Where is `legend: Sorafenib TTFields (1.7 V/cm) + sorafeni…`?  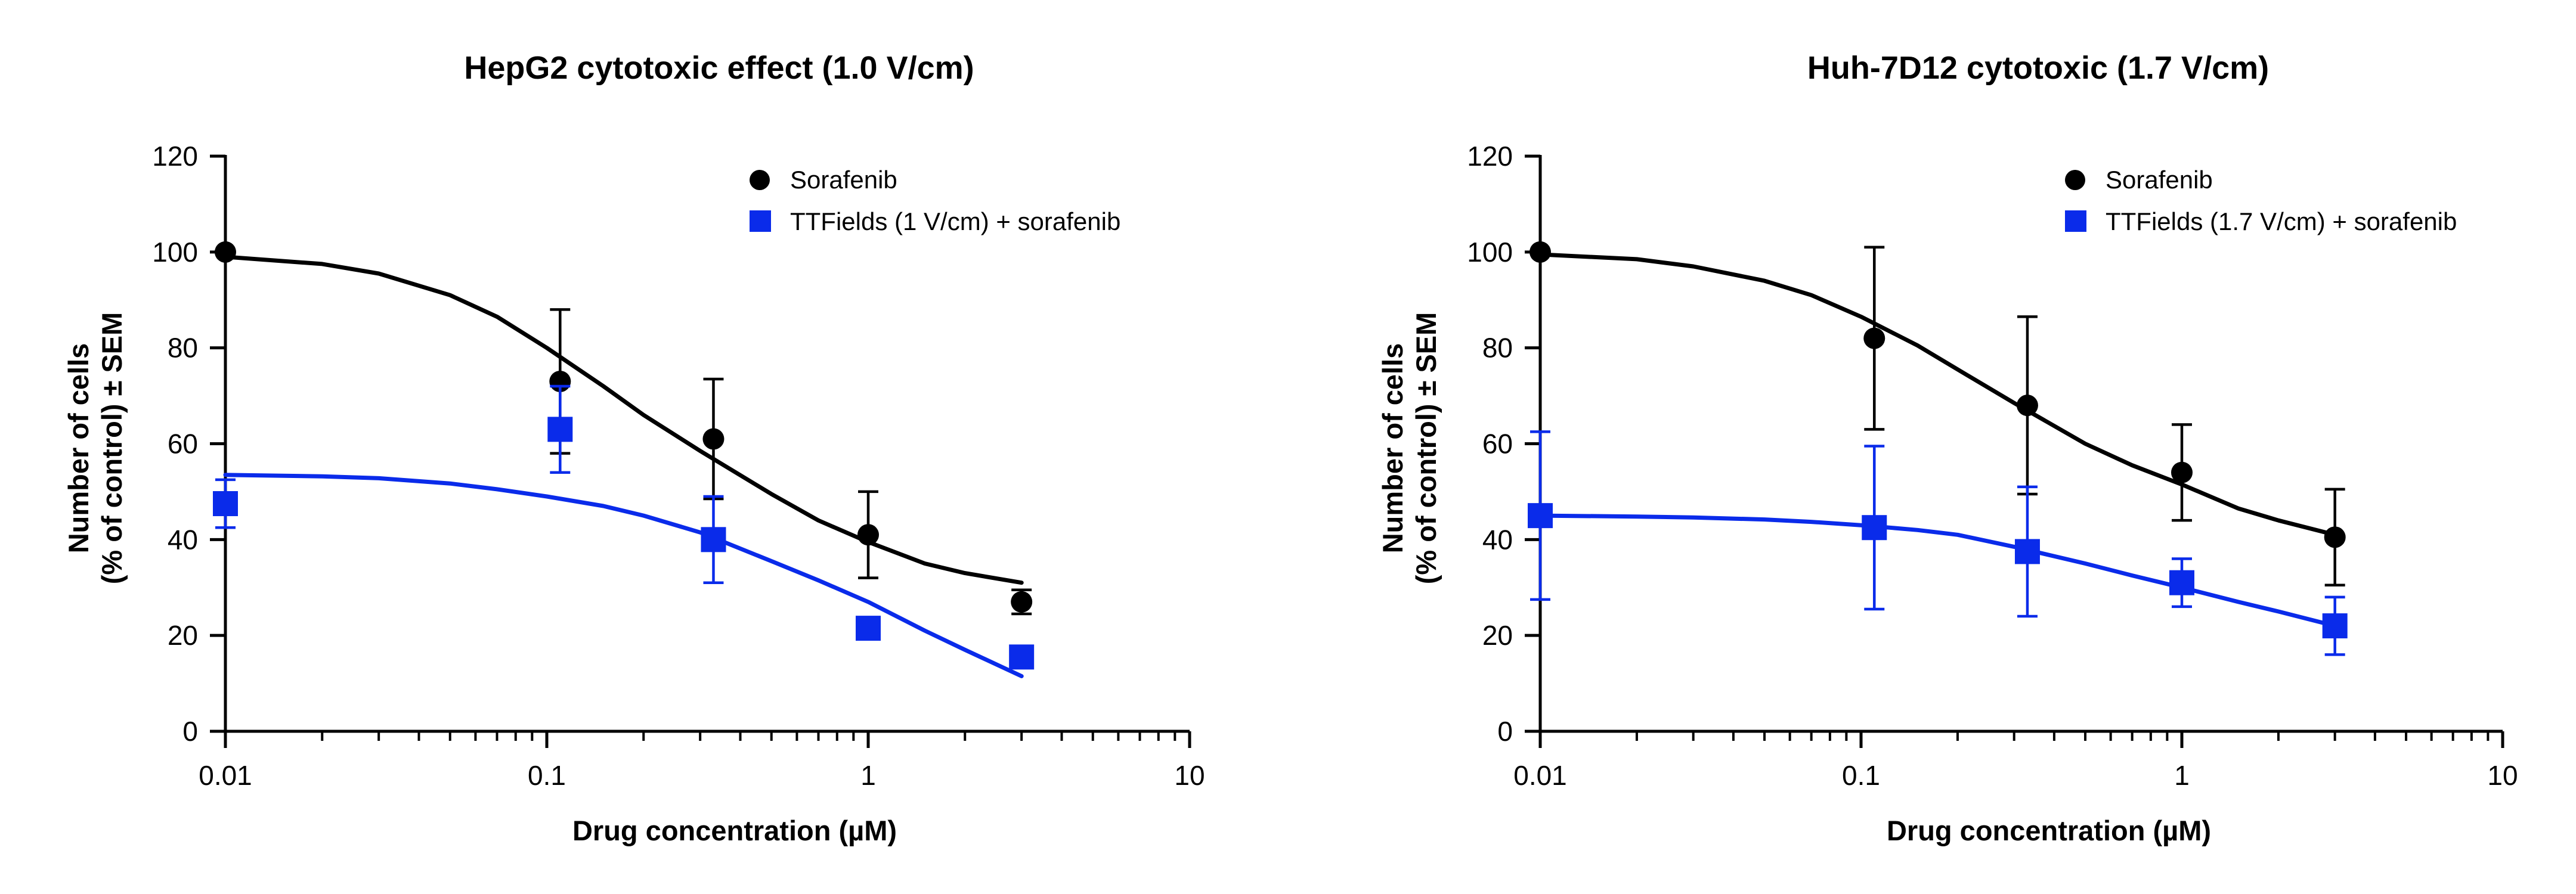 legend: Sorafenib TTFields (1.7 V/cm) + sorafeni… is located at coordinates (2261, 200).